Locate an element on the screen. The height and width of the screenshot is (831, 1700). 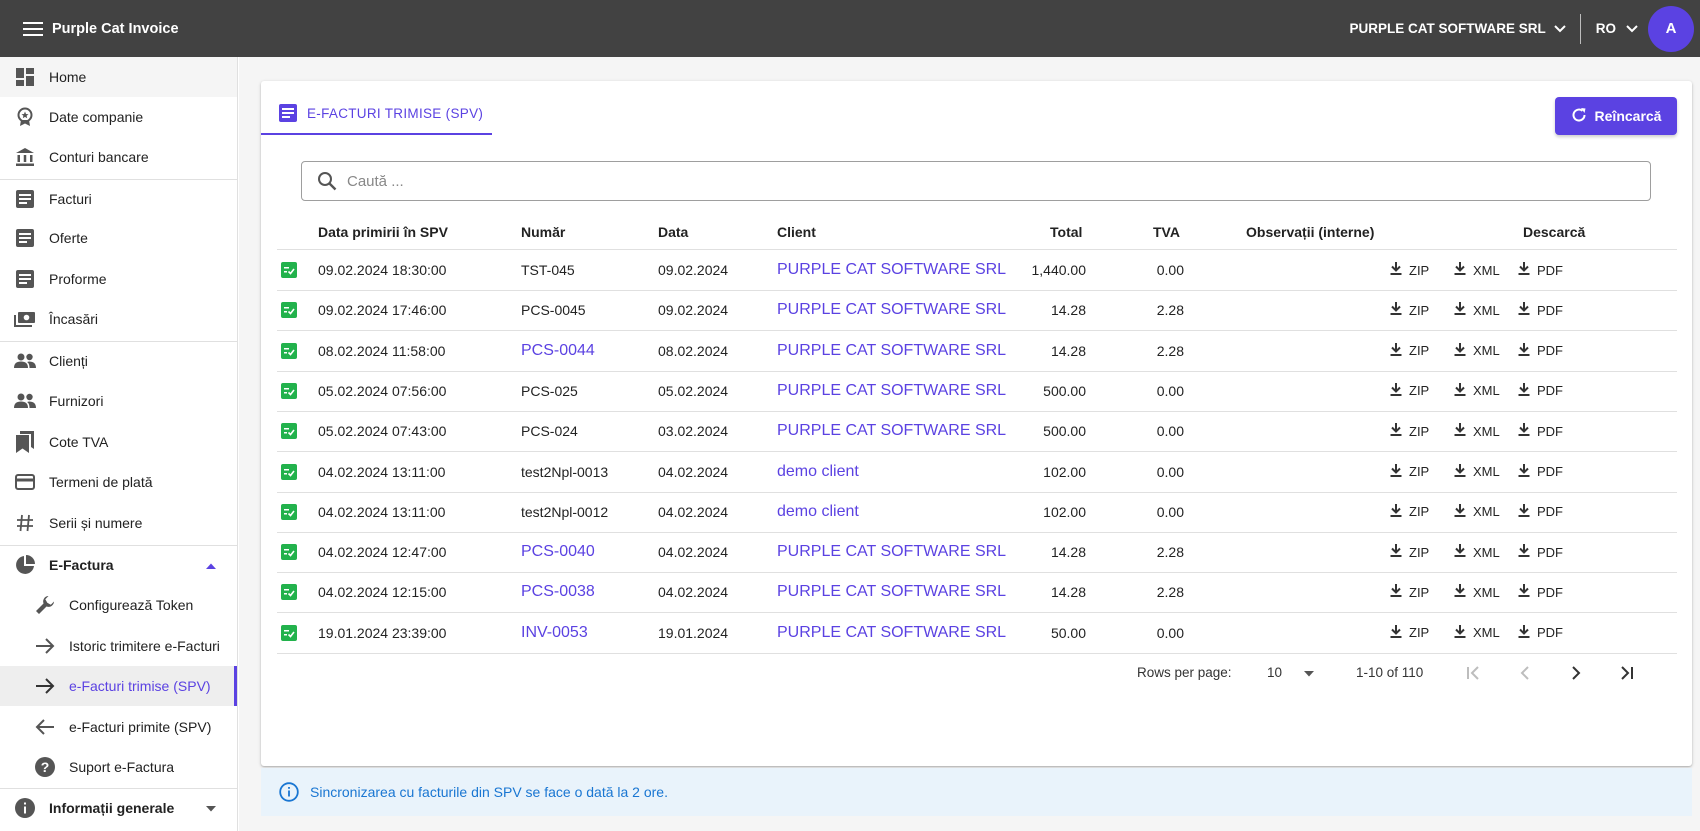
people-icon is located at coordinates (25, 401).